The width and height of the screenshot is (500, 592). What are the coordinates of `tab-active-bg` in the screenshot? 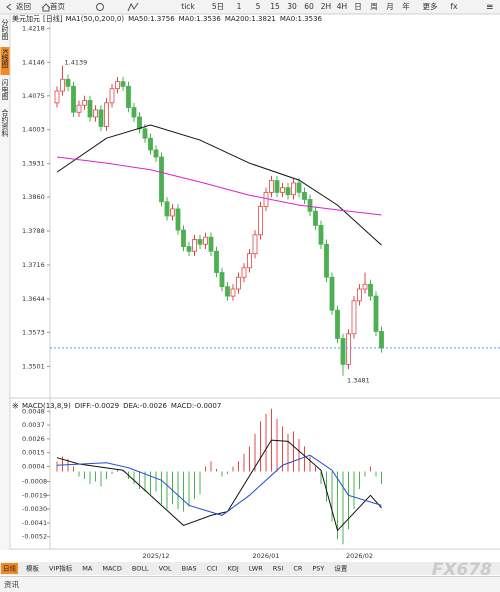 It's located at (9, 568).